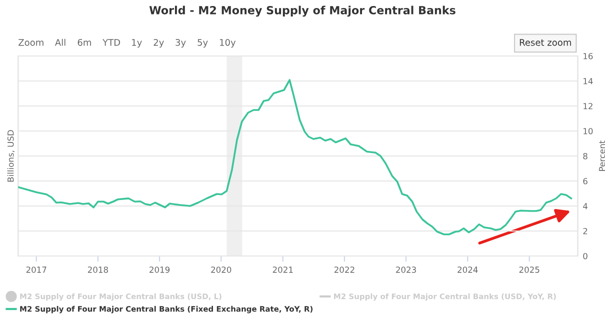 This screenshot has width=605, height=320. I want to click on text: YTD, so click(111, 42).